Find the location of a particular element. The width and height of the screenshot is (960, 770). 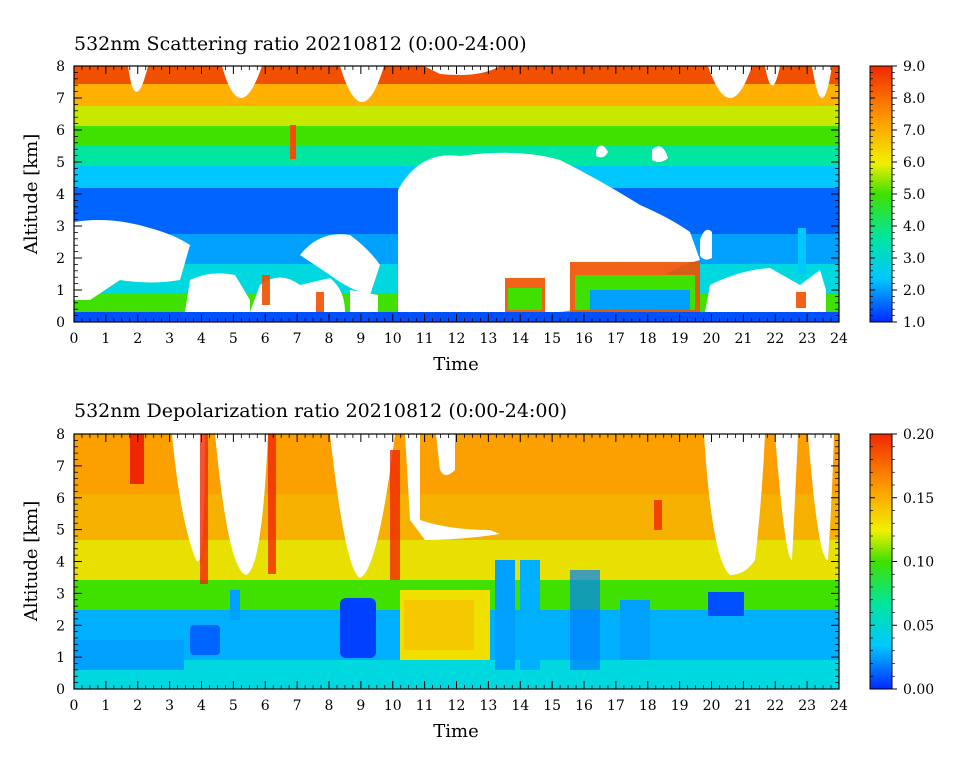

colorbar-tick-label: 9.0 is located at coordinates (914, 67).